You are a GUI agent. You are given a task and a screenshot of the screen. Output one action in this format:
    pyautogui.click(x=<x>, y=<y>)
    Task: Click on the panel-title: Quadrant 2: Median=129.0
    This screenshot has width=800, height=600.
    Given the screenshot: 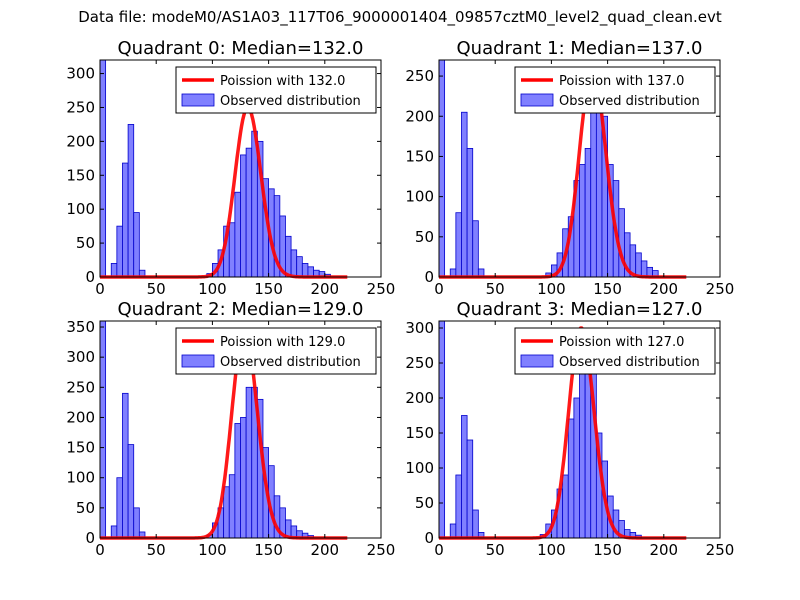 What is the action you would take?
    pyautogui.click(x=241, y=309)
    